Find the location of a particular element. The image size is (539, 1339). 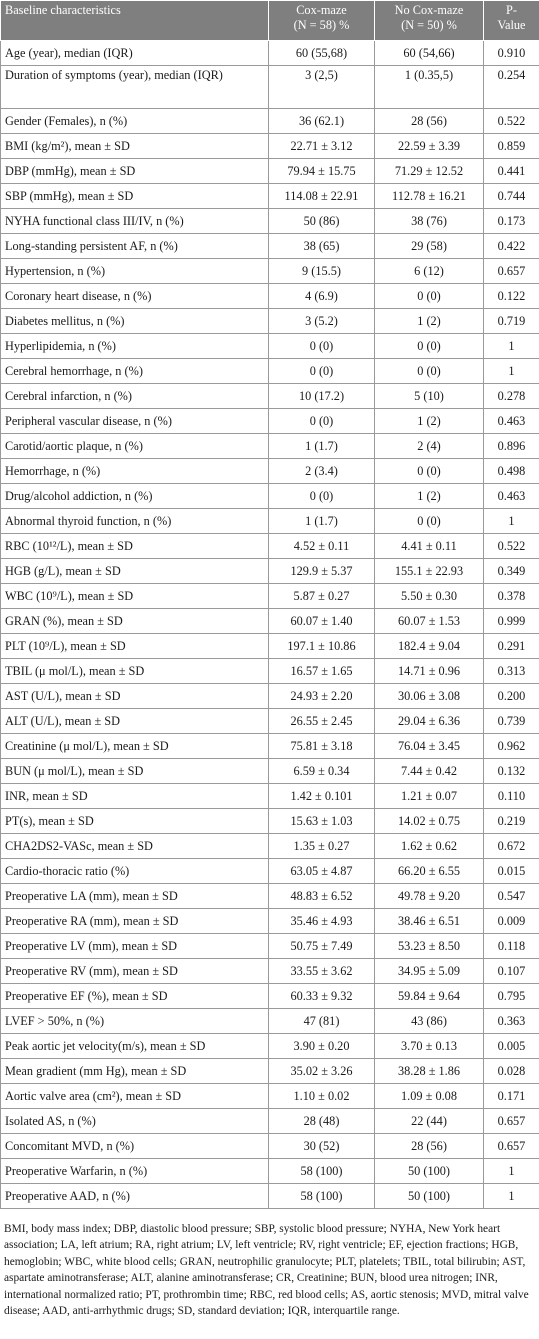

row-label: Diabetes mellitus, n (%) is located at coordinates (134, 321).